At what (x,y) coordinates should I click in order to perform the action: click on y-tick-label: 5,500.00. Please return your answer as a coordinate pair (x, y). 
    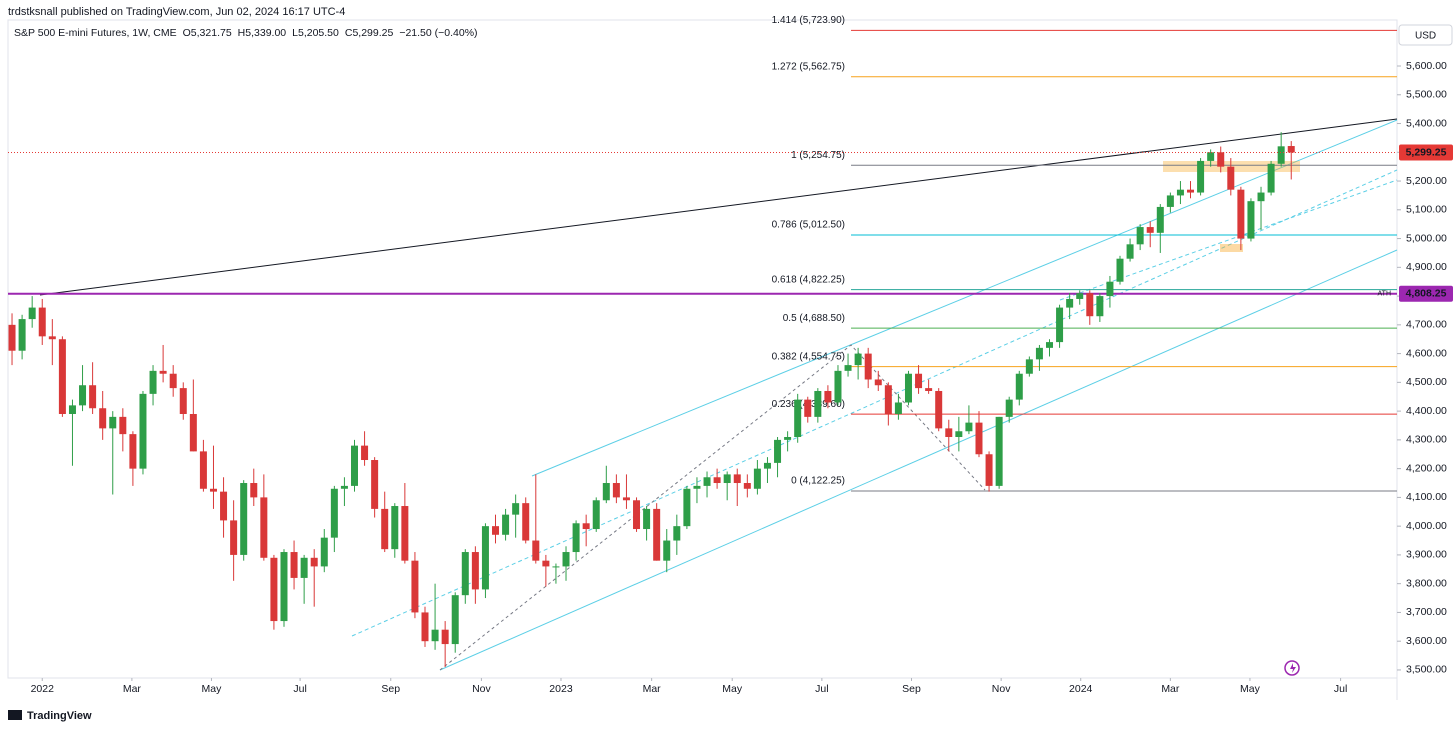
    Looking at the image, I should click on (1426, 95).